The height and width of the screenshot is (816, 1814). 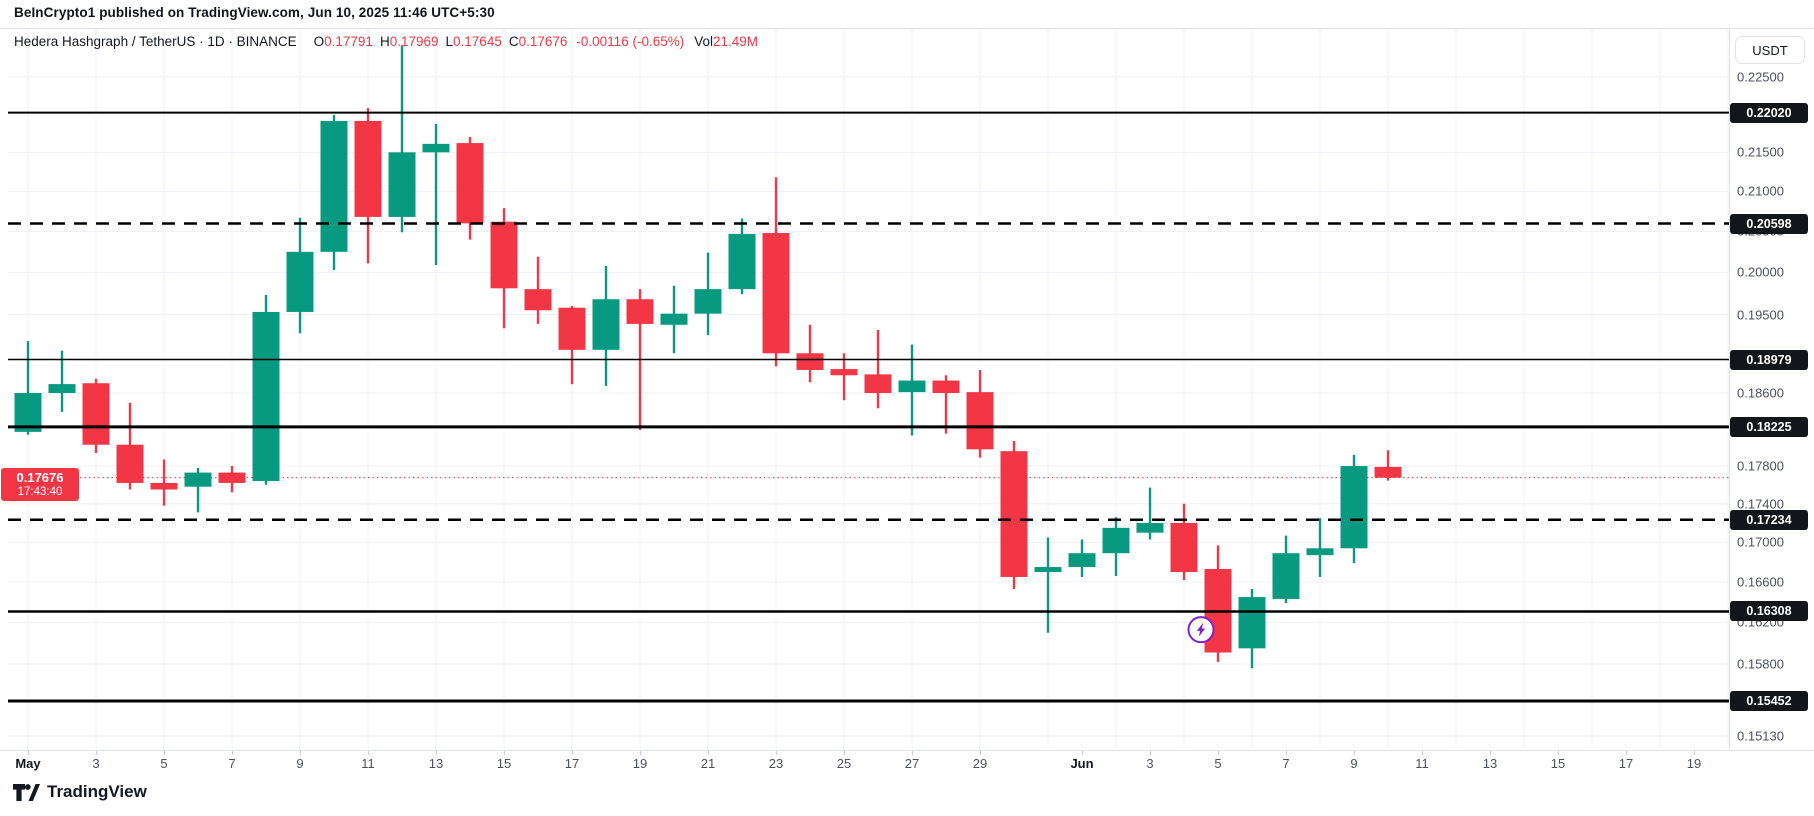 What do you see at coordinates (513, 41) in the screenshot?
I see `close-label: C` at bounding box center [513, 41].